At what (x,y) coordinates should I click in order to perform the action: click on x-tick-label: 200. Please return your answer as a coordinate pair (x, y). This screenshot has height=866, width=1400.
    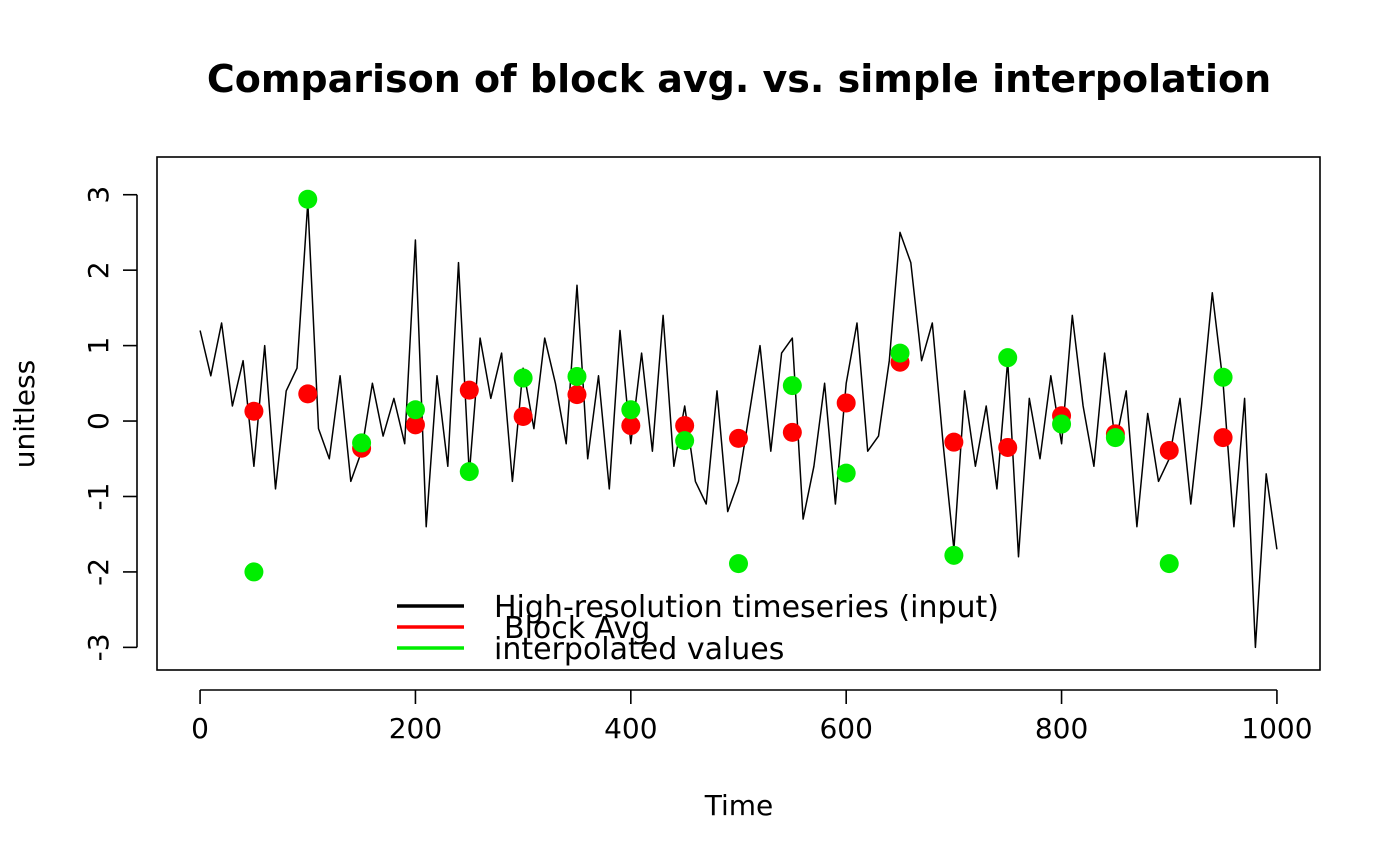
    Looking at the image, I should click on (415, 728).